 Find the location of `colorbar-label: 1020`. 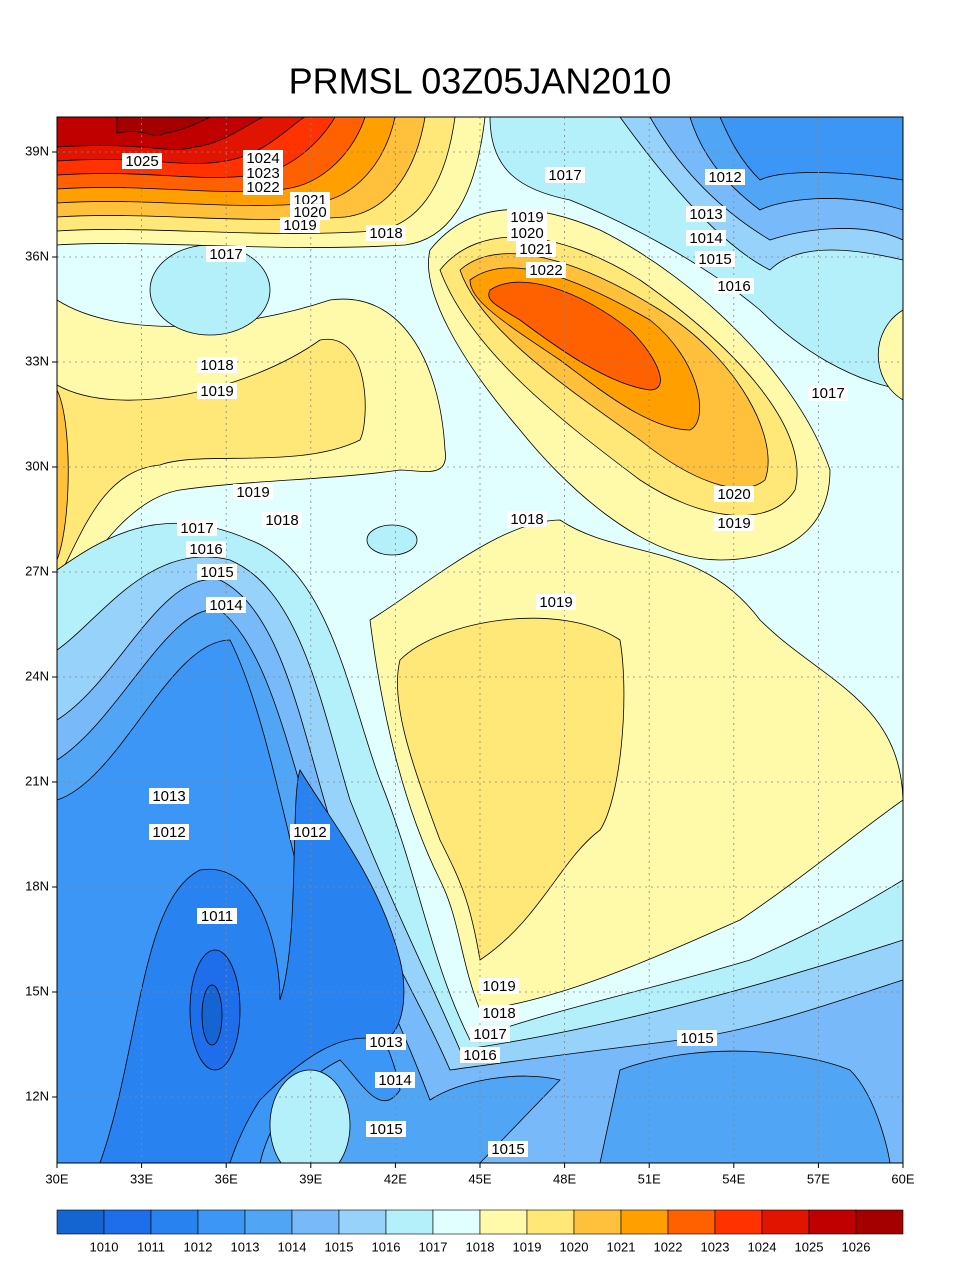

colorbar-label: 1020 is located at coordinates (574, 1246).